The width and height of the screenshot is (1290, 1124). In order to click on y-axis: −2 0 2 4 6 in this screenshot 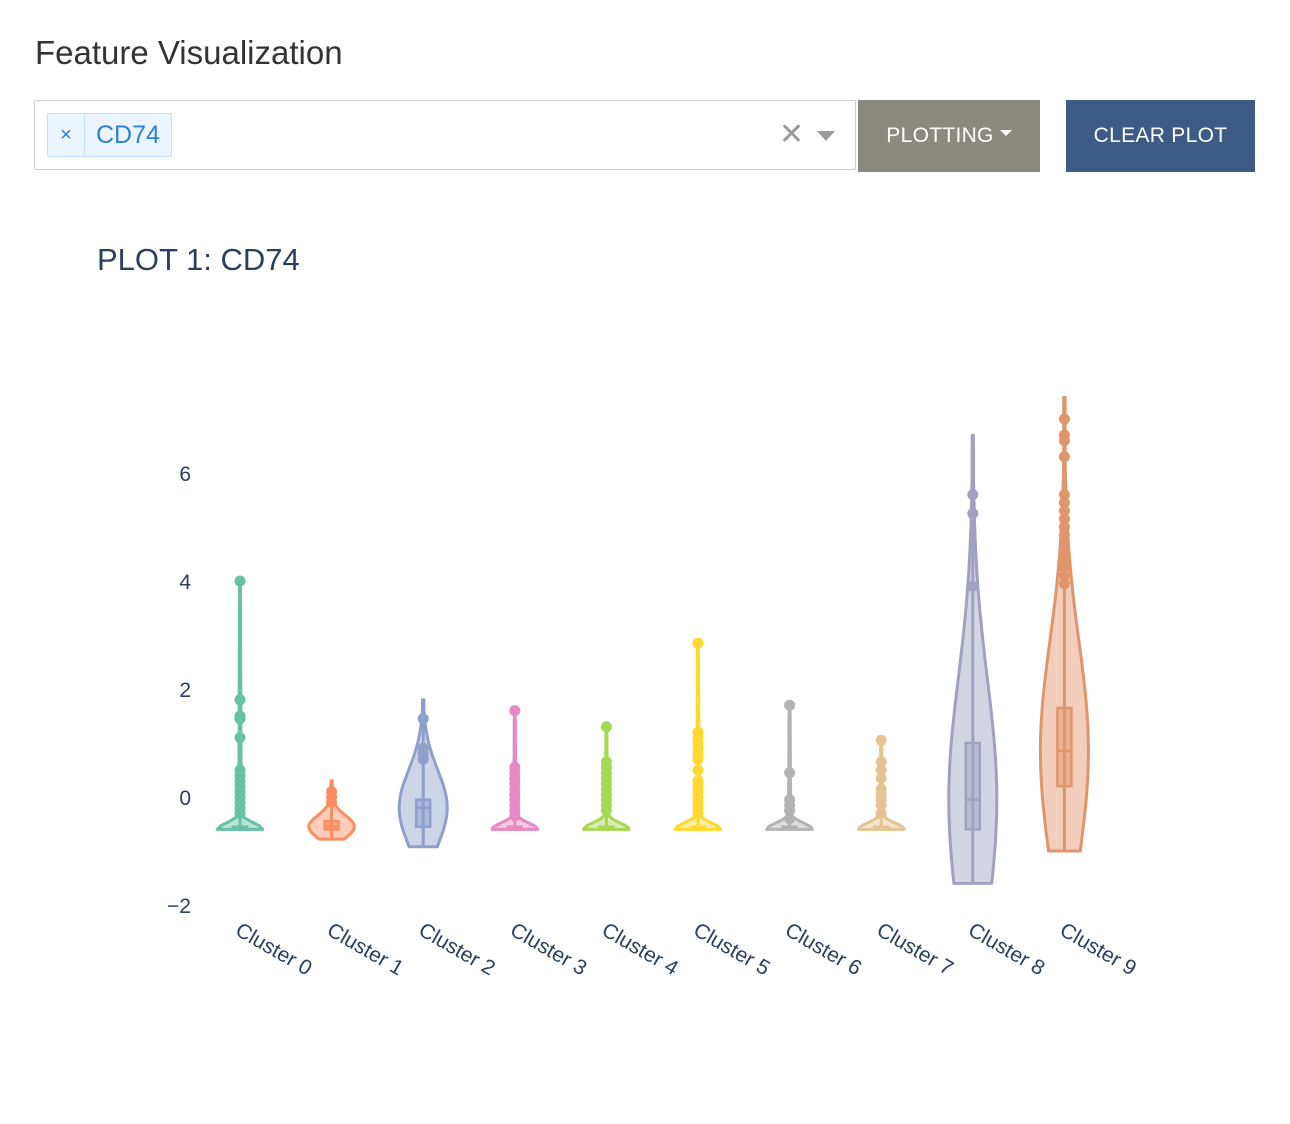, I will do `click(179, 690)`.